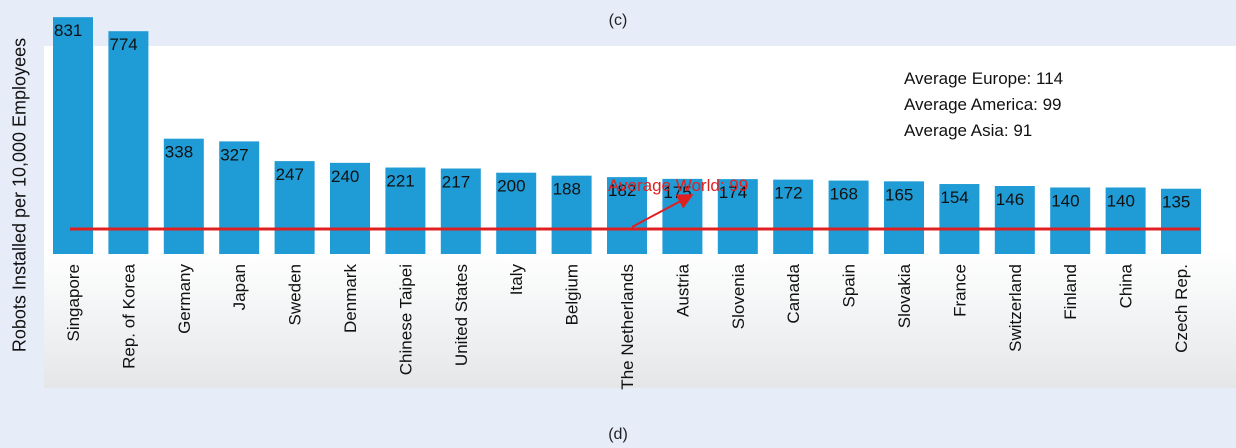 The width and height of the screenshot is (1236, 448). Describe the element at coordinates (1015, 308) in the screenshot. I see `x-tick-label: Switzerland` at that location.